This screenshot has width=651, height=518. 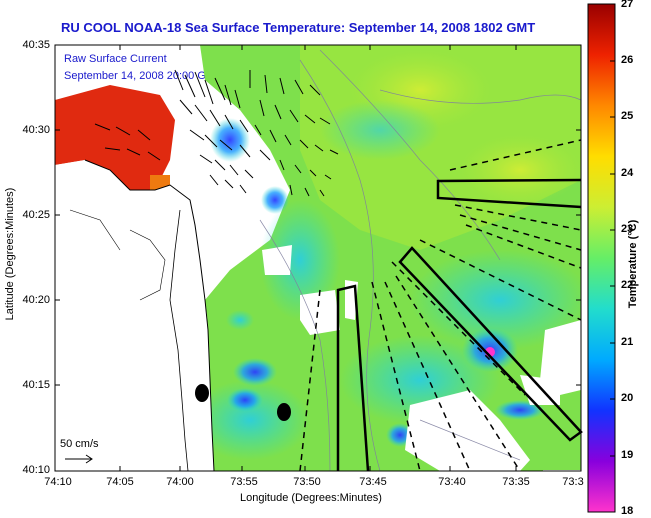 I want to click on y-tick-label: 40:10, so click(x=36, y=470).